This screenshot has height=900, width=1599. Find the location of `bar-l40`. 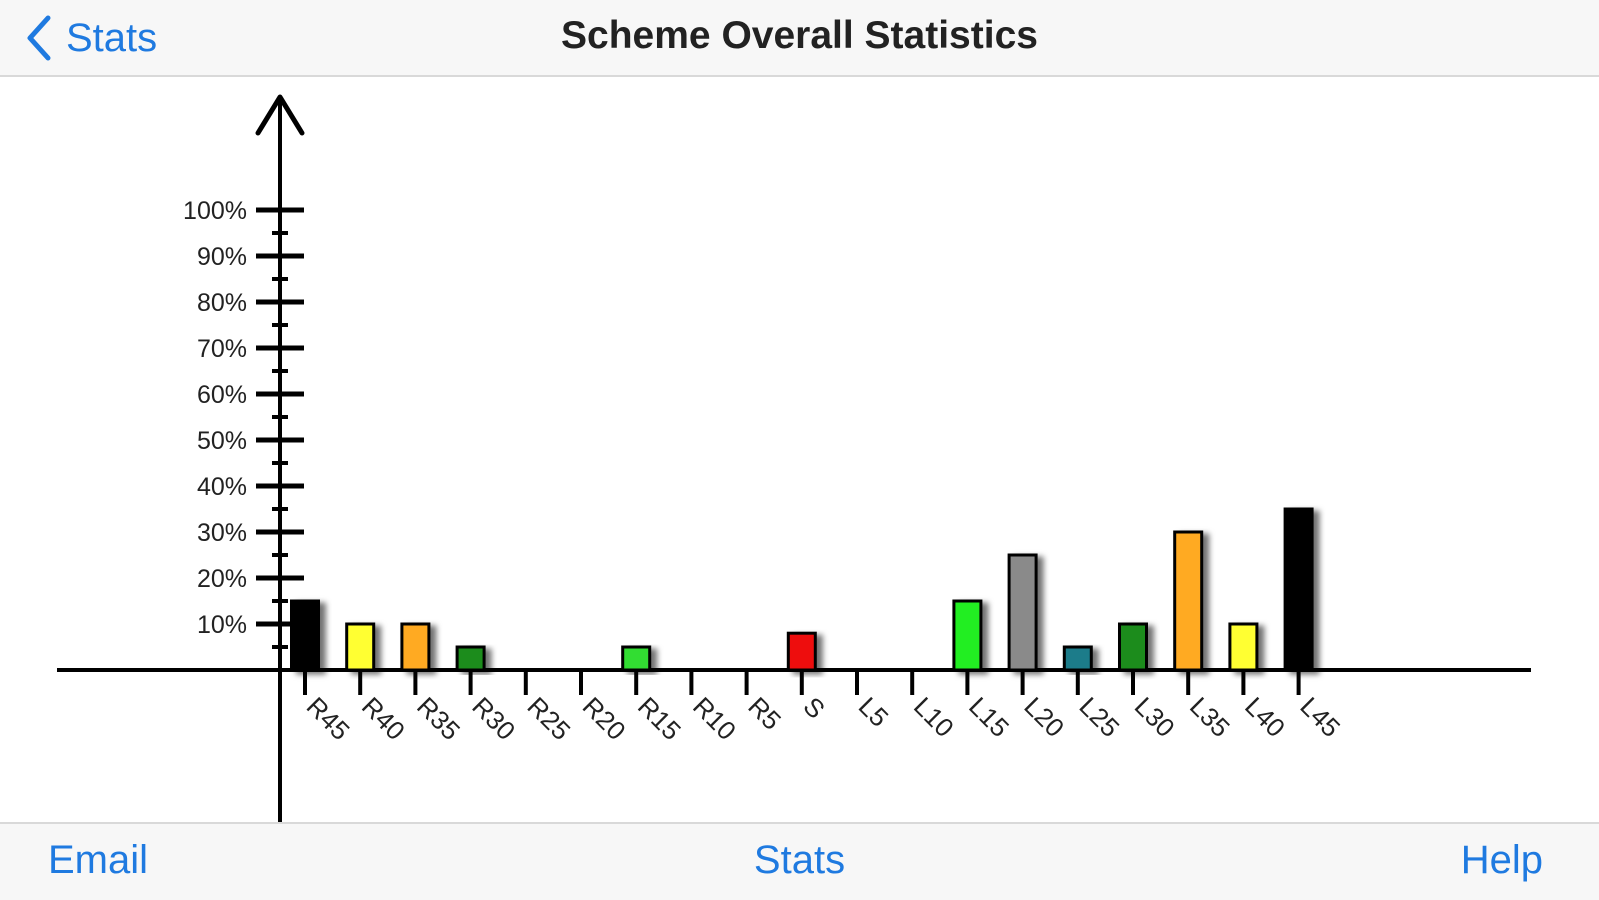

bar-l40 is located at coordinates (1243, 647).